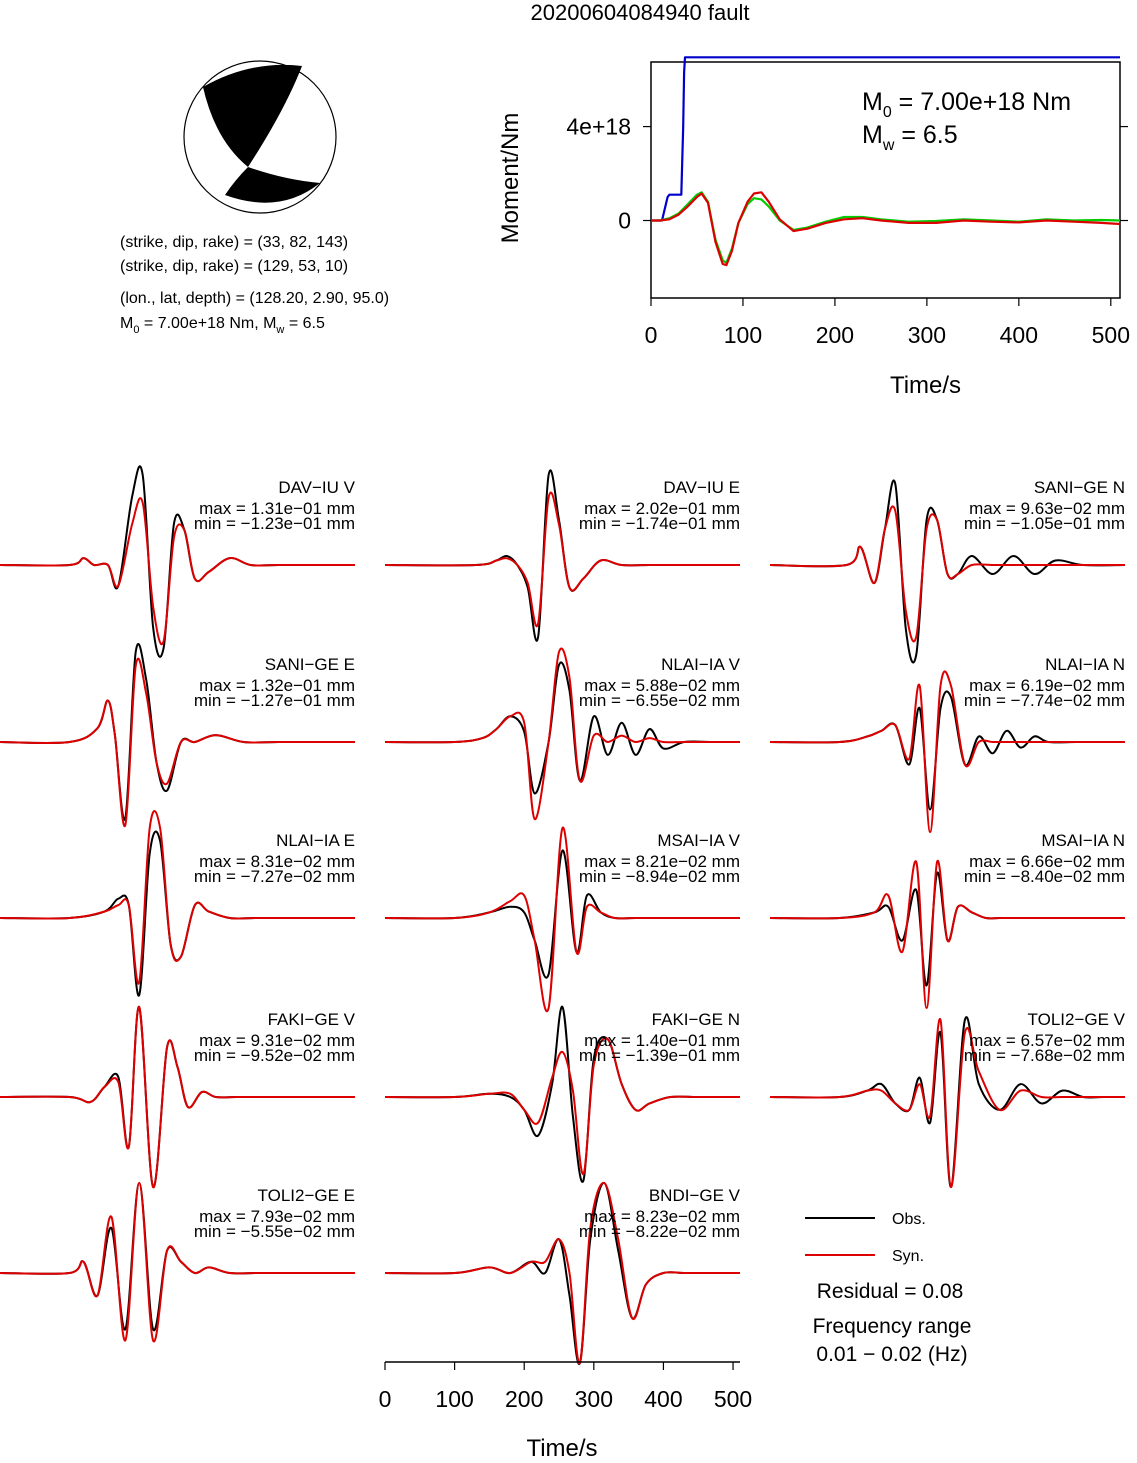  I want to click on max-amplitude: max = 6.57e−02 mm, so click(1047, 1040).